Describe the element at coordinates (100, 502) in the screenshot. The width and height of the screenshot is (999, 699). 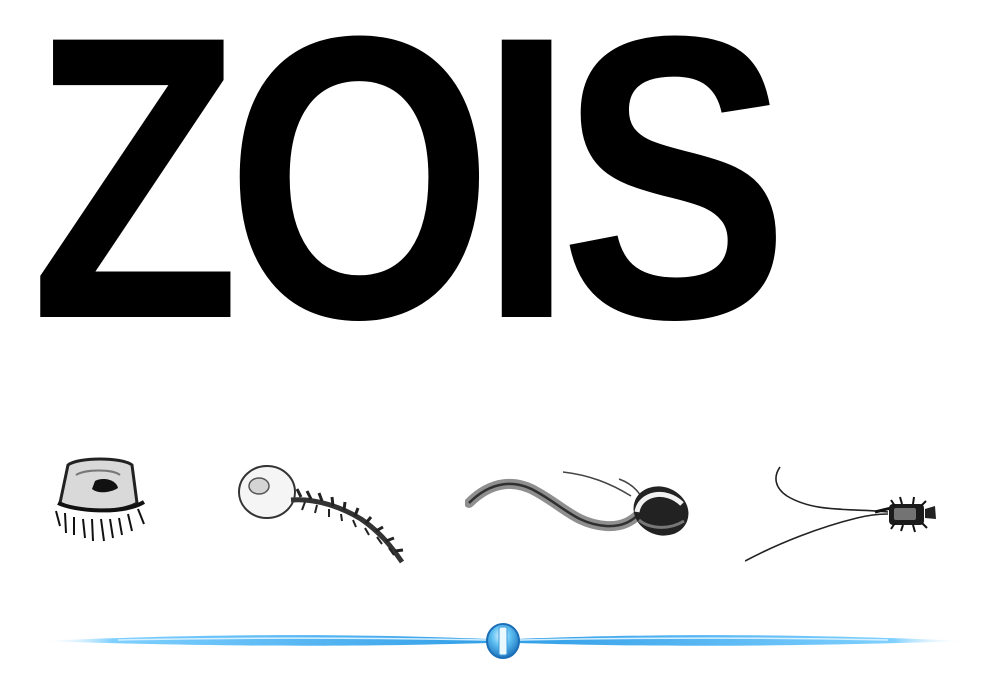
I see `bell-shaped-organism-illustration` at that location.